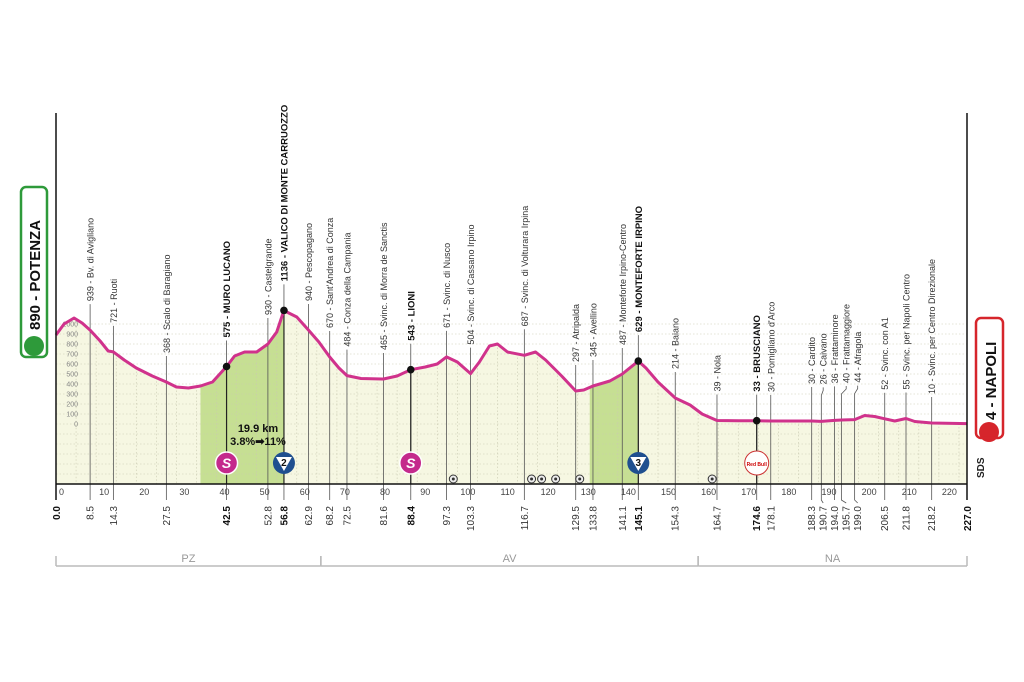  Describe the element at coordinates (835, 348) in the screenshot. I see `point-label: 36 - Frattaminore` at that location.